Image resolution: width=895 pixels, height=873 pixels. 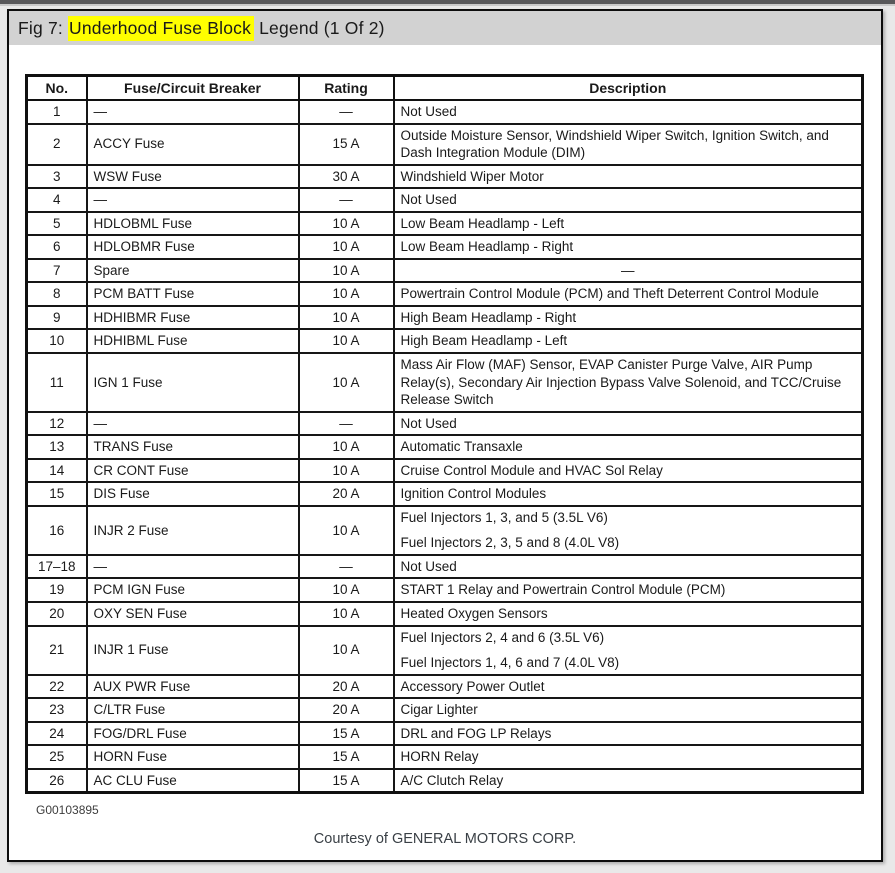 I want to click on courtesy-line: Courtesy of GENERAL MOTORS CORP., so click(x=445, y=839).